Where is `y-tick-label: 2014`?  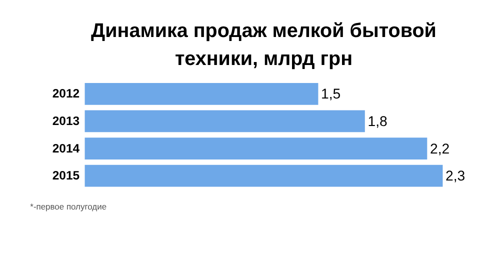
y-tick-label: 2014 is located at coordinates (66, 148).